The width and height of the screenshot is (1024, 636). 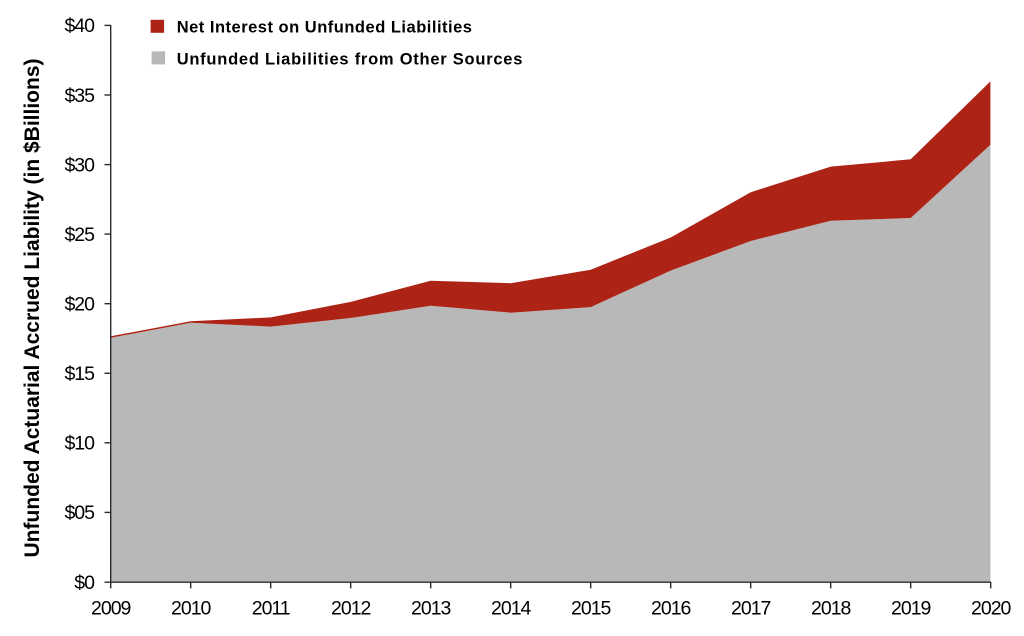 I want to click on svg-text: $30, so click(x=79, y=165).